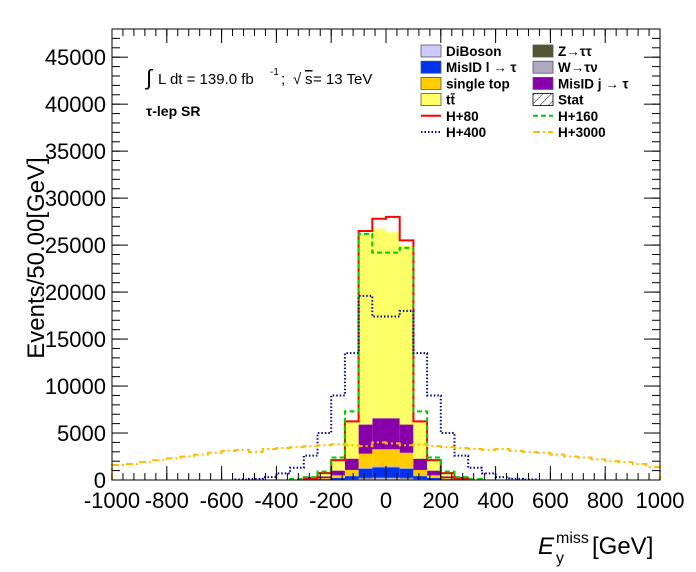 The height and width of the screenshot is (572, 696). Describe the element at coordinates (593, 83) in the screenshot. I see `legend-label: MisID j → τ` at that location.